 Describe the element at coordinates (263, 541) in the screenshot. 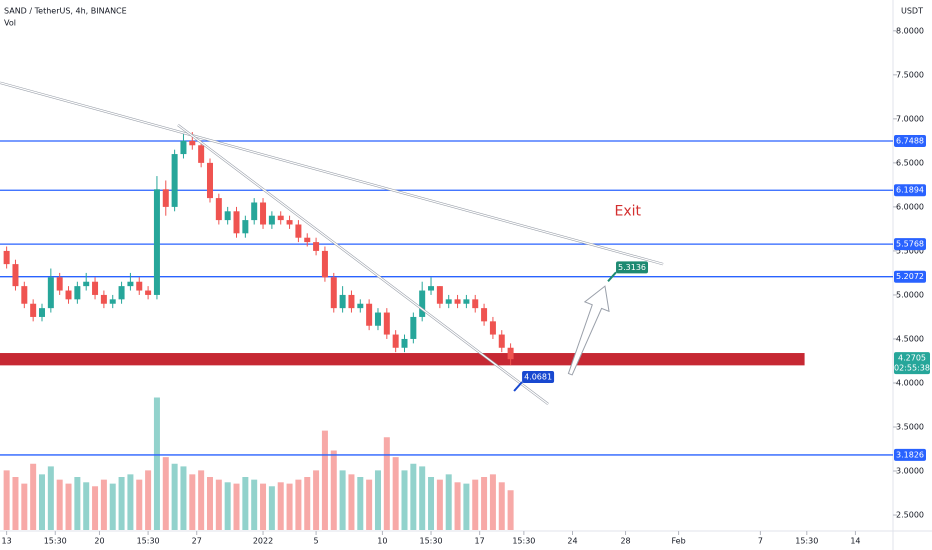

I see `x-tick-label: 2022` at that location.